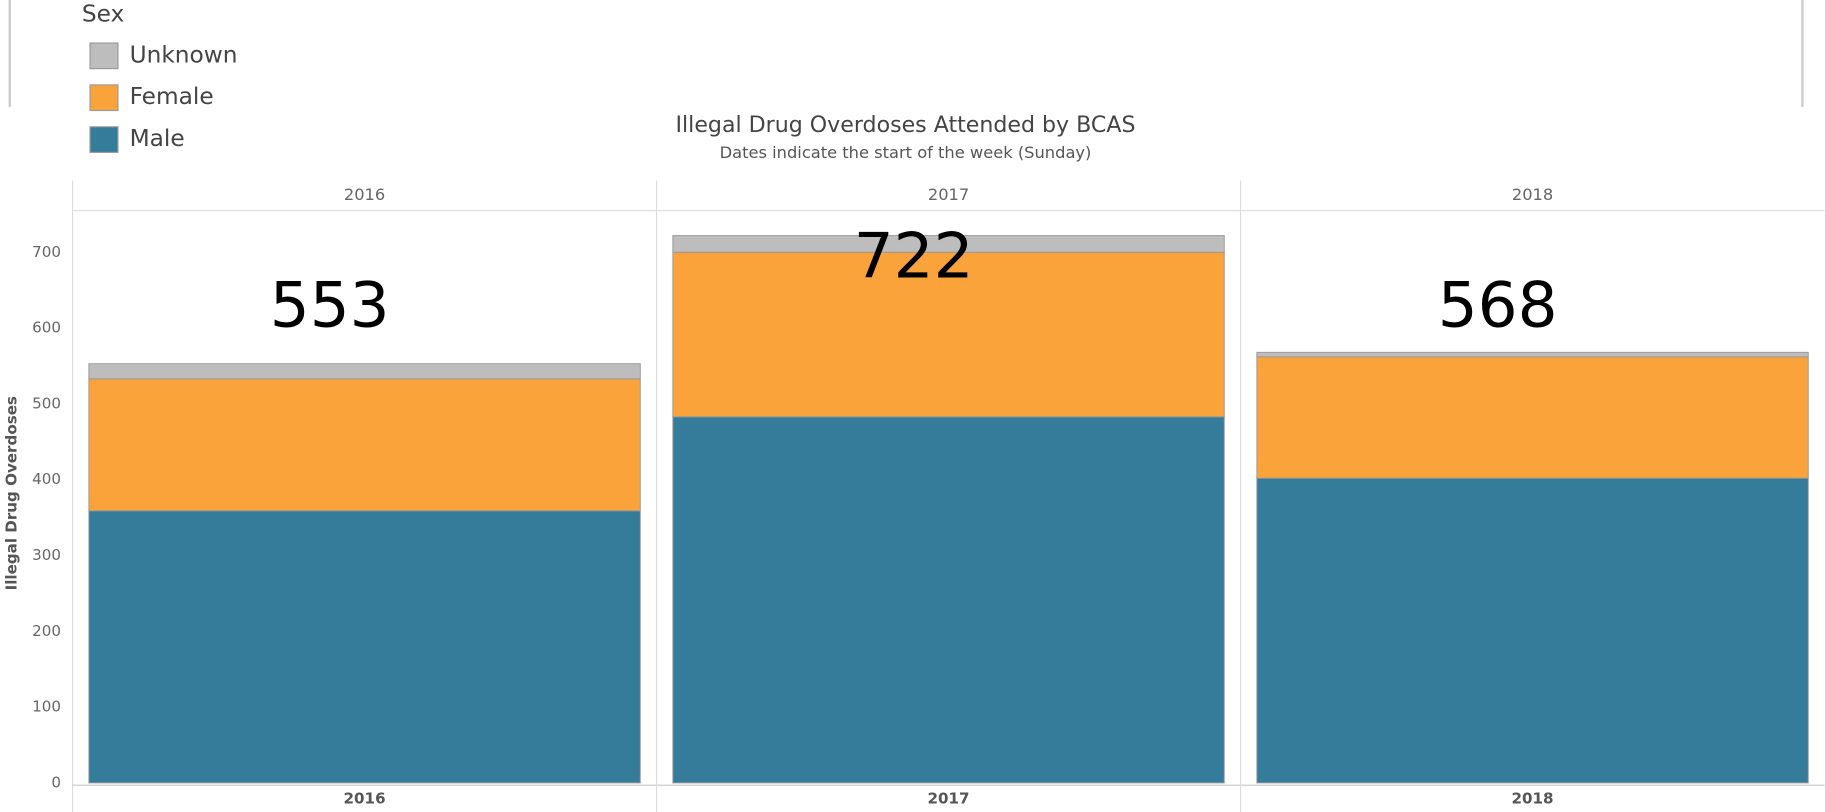  What do you see at coordinates (157, 138) in the screenshot?
I see `legend-label: Male` at bounding box center [157, 138].